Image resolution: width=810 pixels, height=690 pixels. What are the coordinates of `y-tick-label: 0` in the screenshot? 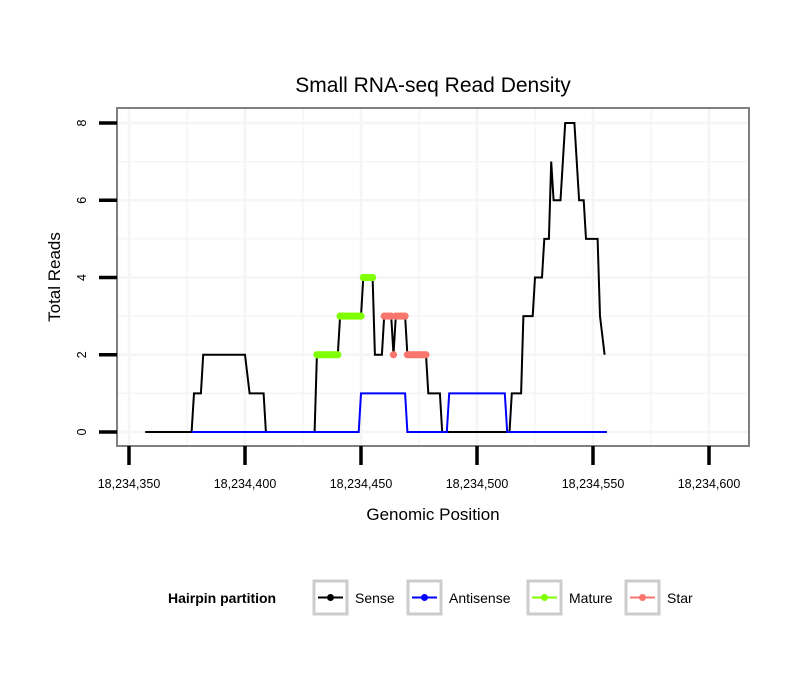 It's located at (82, 431).